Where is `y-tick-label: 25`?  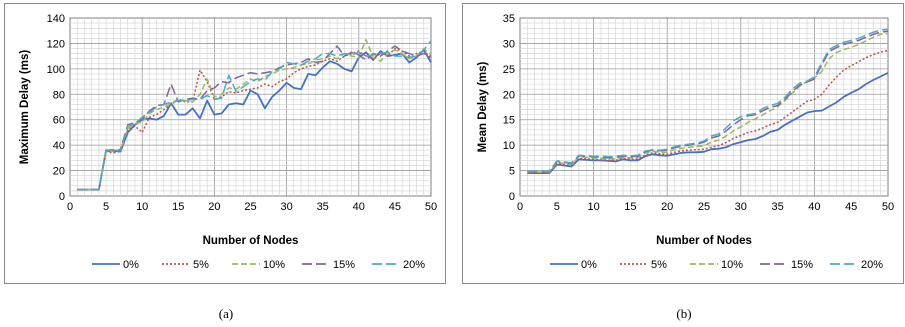 y-tick-label: 25 is located at coordinates (509, 70).